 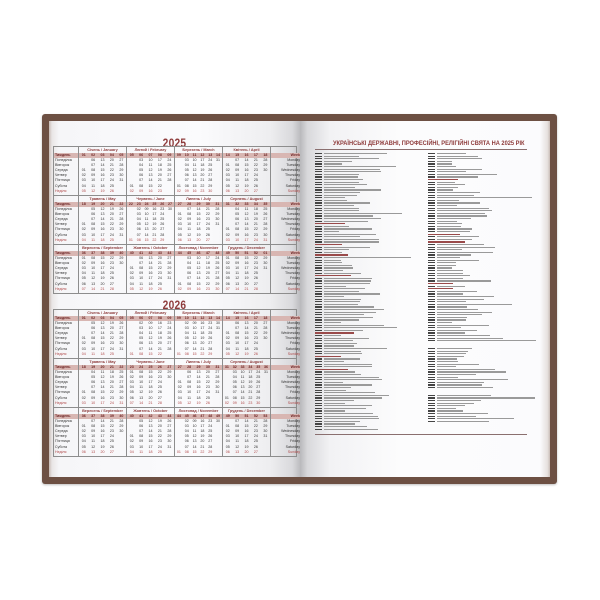 I want to click on week-number-cell: 06, so click(x=141, y=319).